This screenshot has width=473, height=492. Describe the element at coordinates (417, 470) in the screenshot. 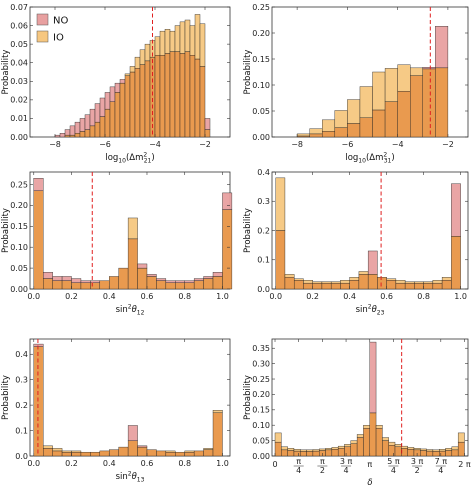

I see `fraction-denominator: 2` at that location.